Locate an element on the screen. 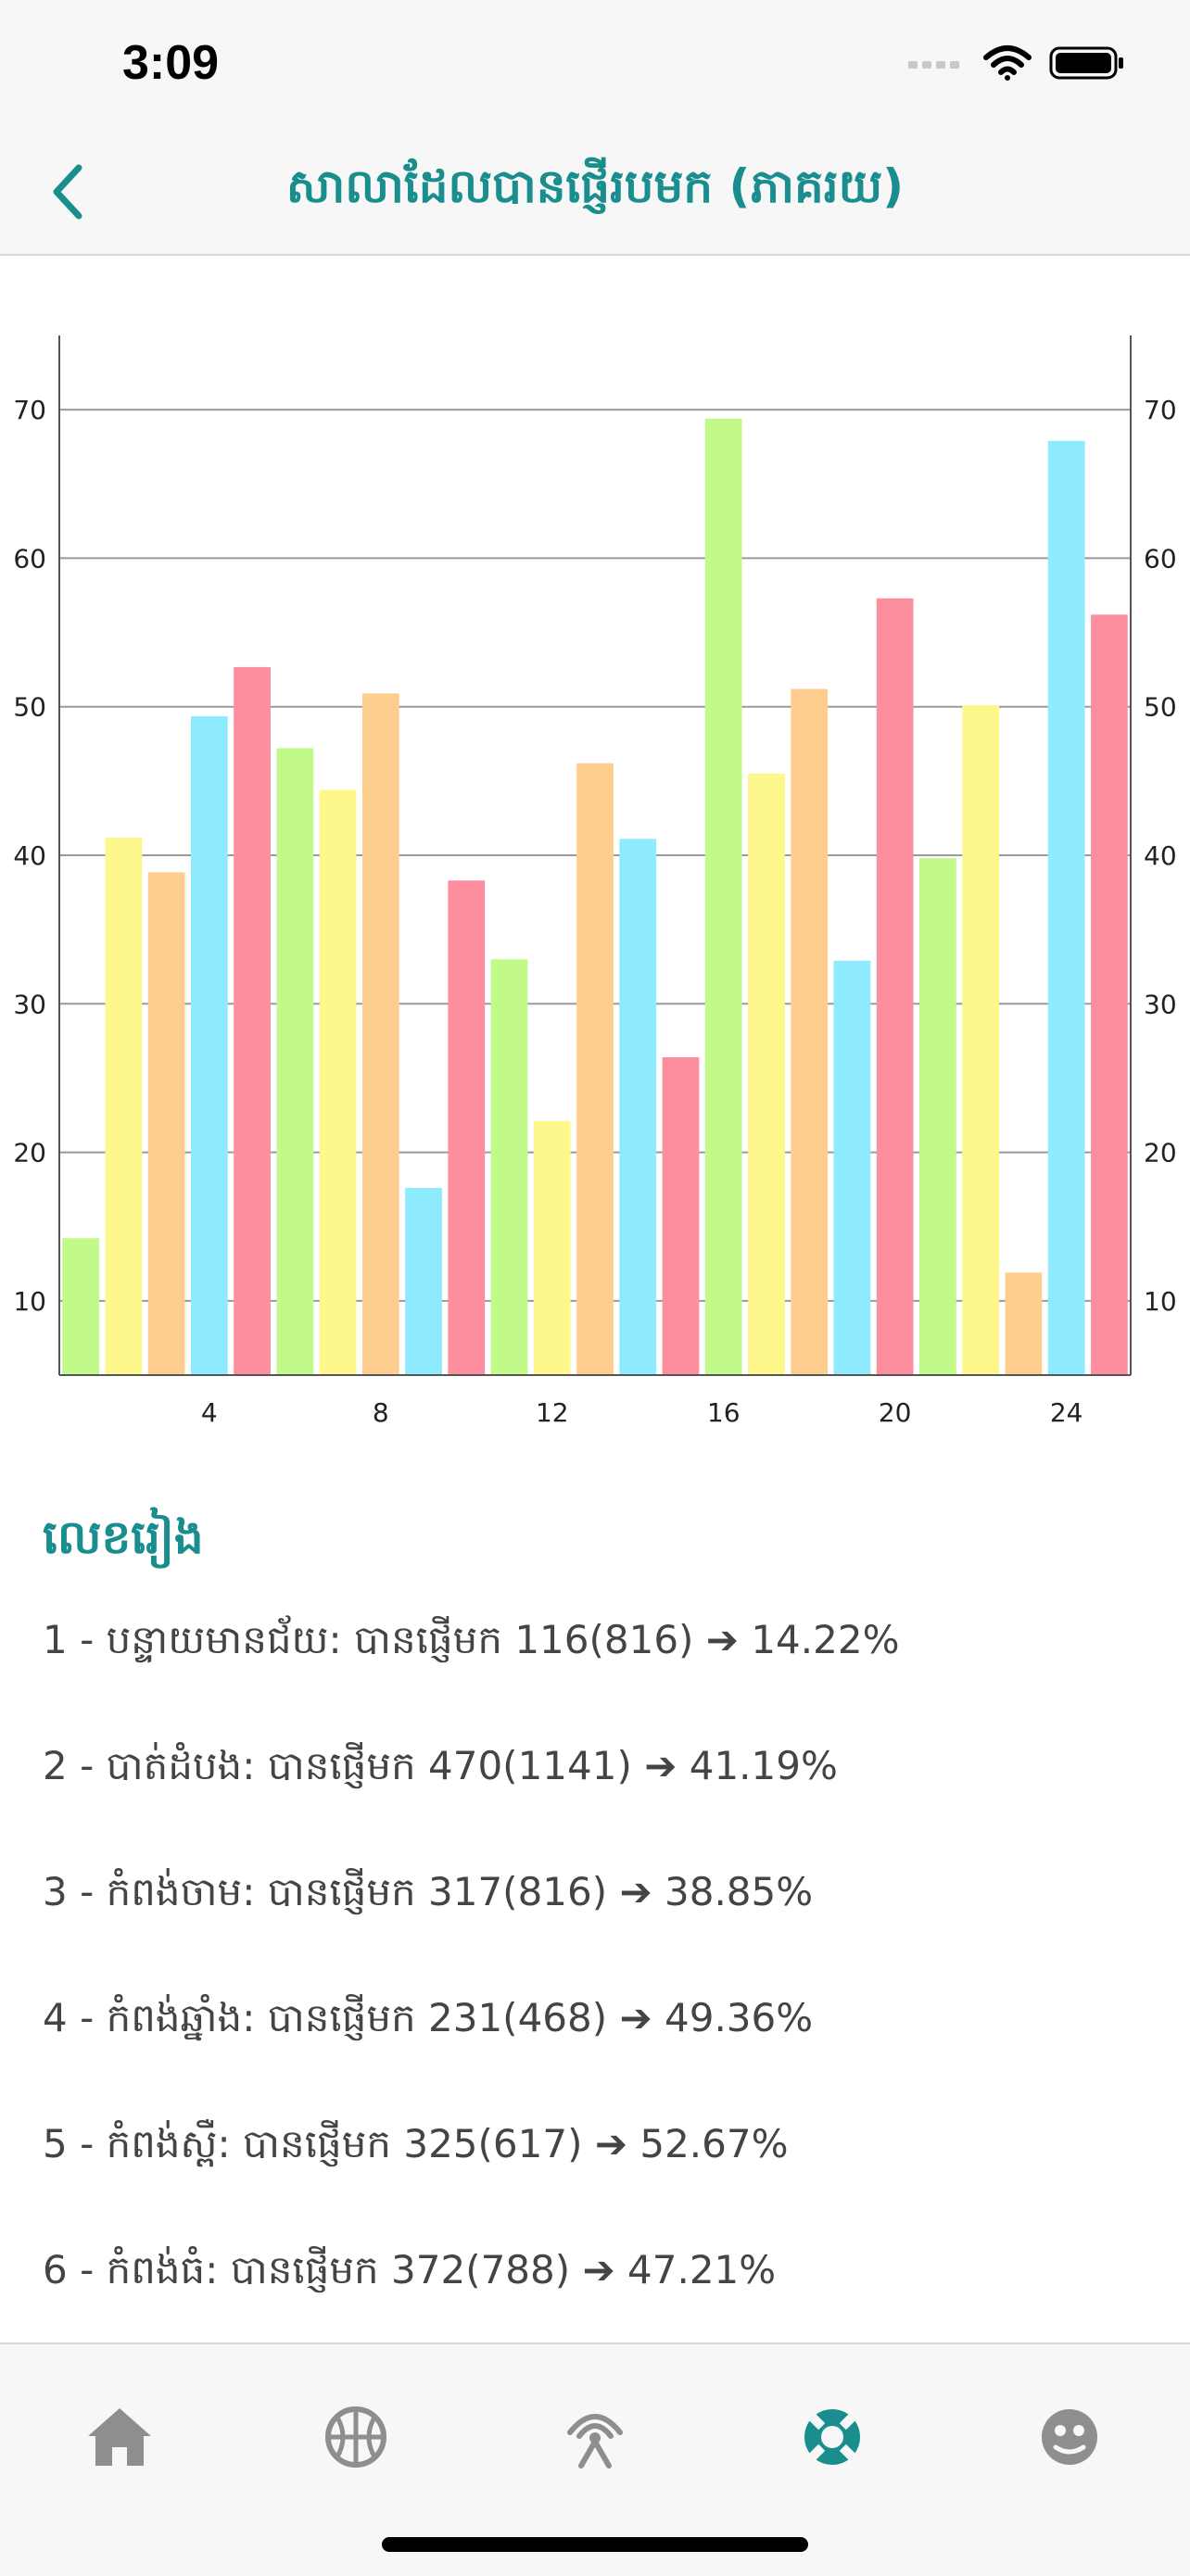  tab-radio is located at coordinates (595, 2437).